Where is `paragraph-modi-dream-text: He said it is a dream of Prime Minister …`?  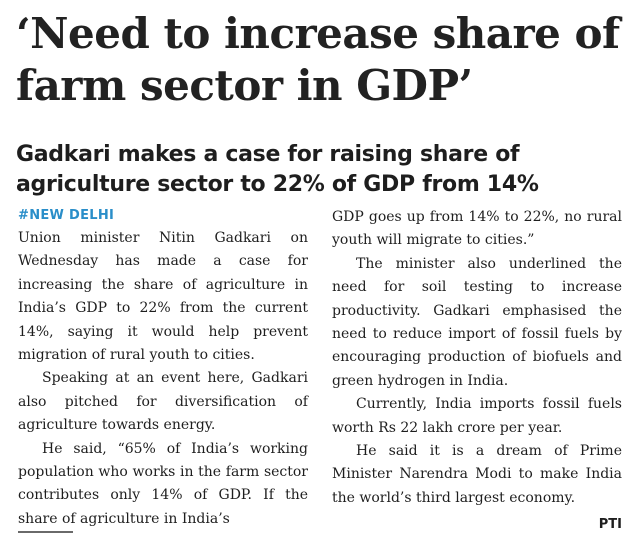
paragraph-modi-dream-text: He said it is a dream of Prime Minister … is located at coordinates (477, 474).